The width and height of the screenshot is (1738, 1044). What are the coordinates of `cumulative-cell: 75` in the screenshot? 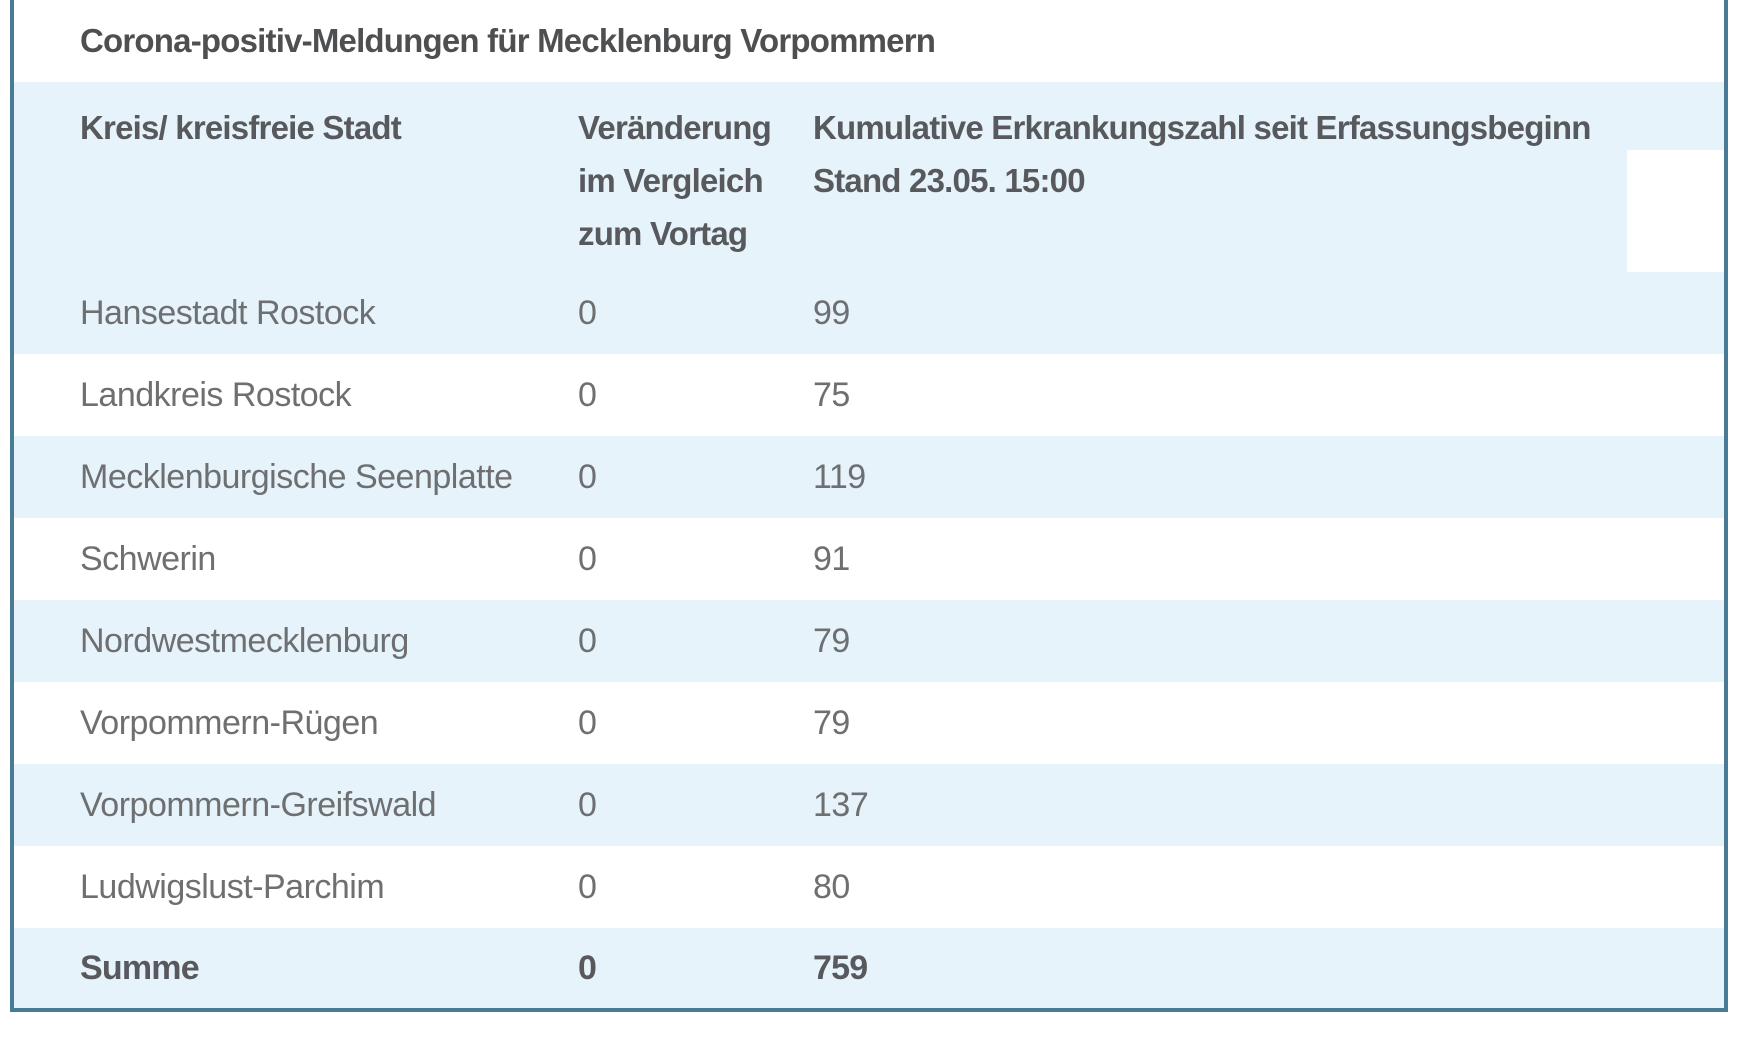 It's located at (831, 394).